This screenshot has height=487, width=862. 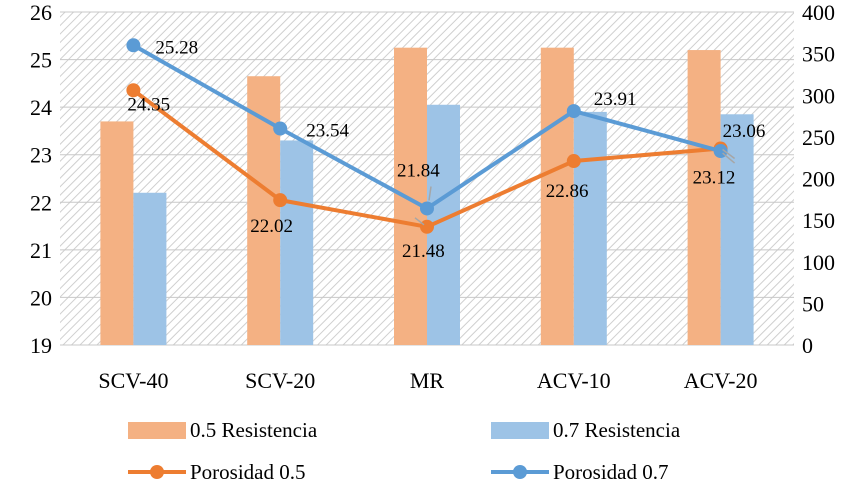 I want to click on data-label: 23.12, so click(x=714, y=178).